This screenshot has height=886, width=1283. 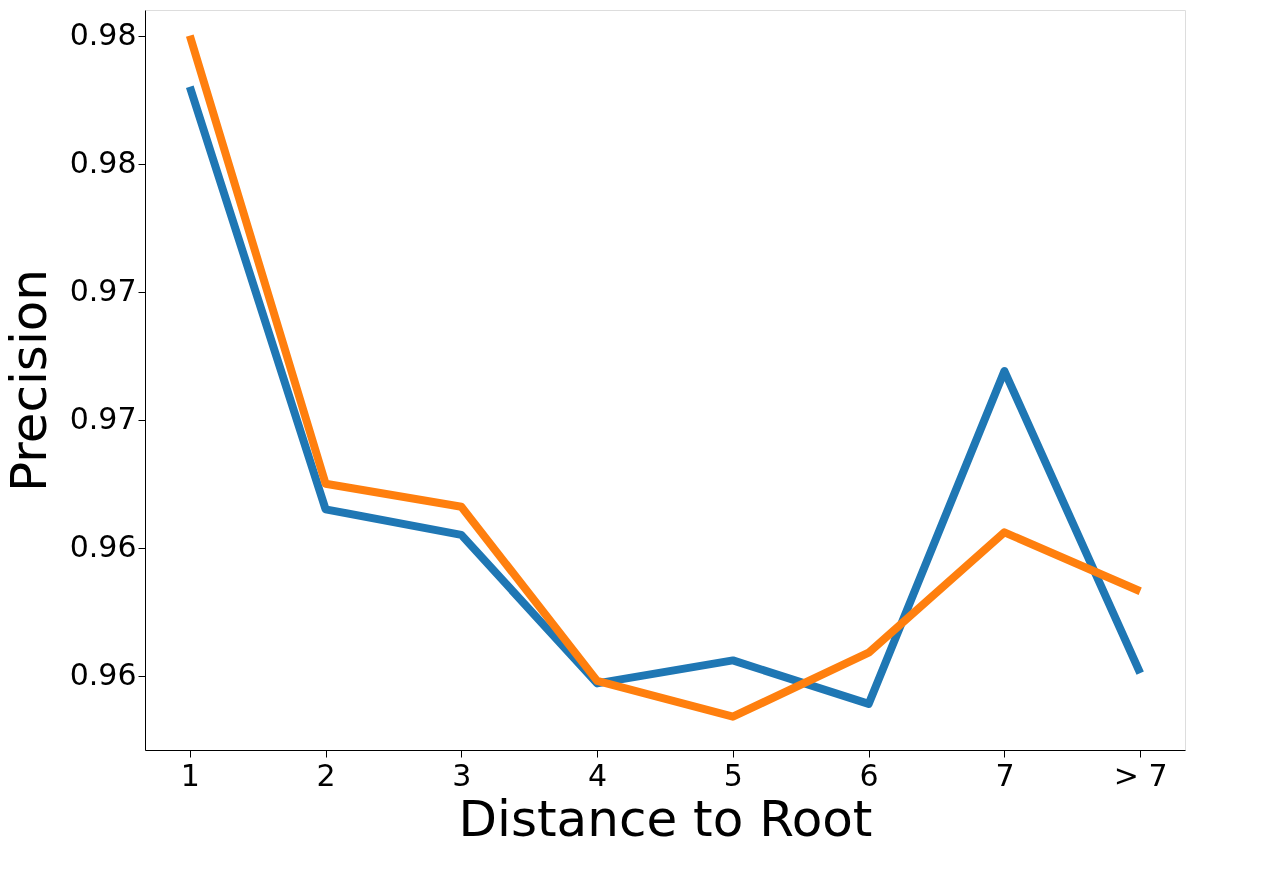 What do you see at coordinates (1140, 775) in the screenshot?
I see `x-tick-label: > 7` at bounding box center [1140, 775].